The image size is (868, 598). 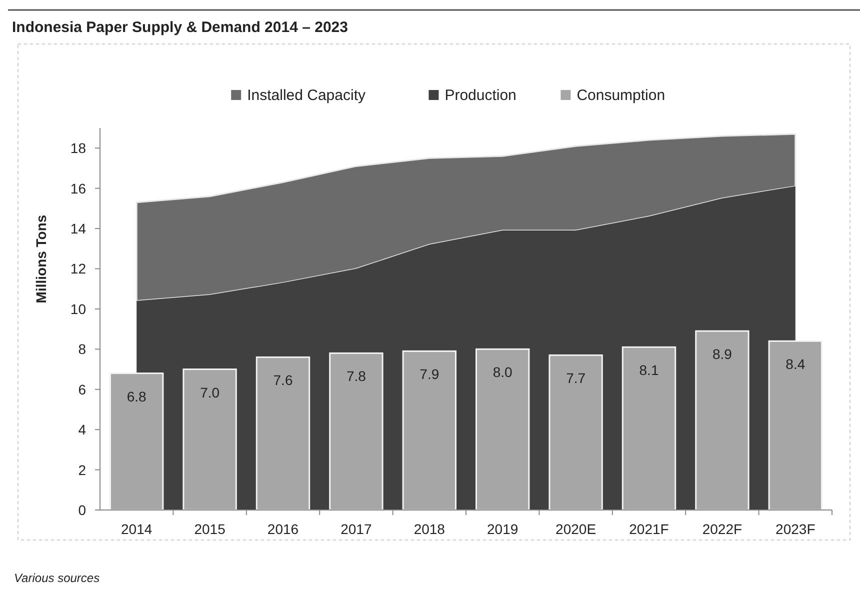 I want to click on x-tick-label: 2022F, so click(x=722, y=529).